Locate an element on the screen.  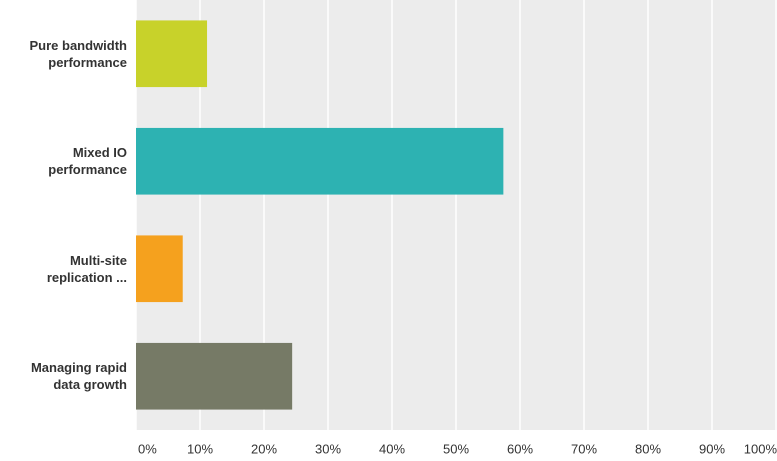
x-tick-label: 100% is located at coordinates (760, 448).